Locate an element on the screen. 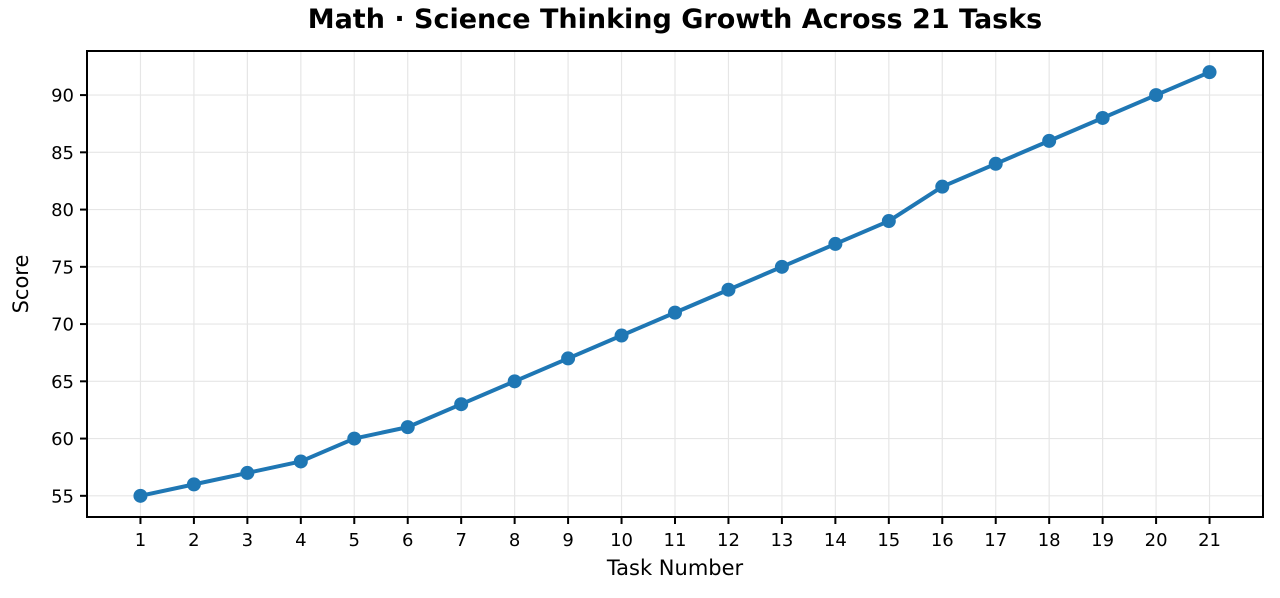 This screenshot has height=598, width=1280. x-tick-label: 6 is located at coordinates (407, 540).